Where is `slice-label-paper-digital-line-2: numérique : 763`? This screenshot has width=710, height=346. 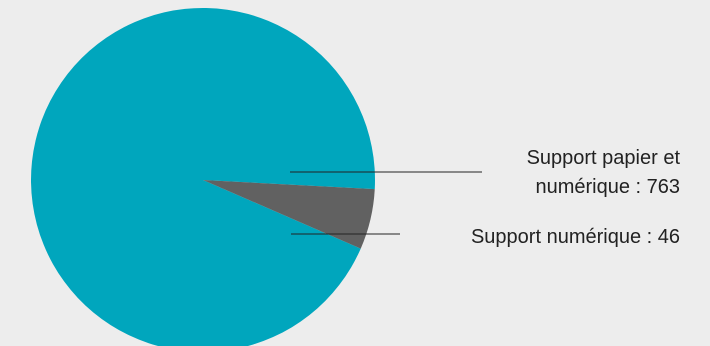
slice-label-paper-digital-line-2: numérique : 763 is located at coordinates (607, 187).